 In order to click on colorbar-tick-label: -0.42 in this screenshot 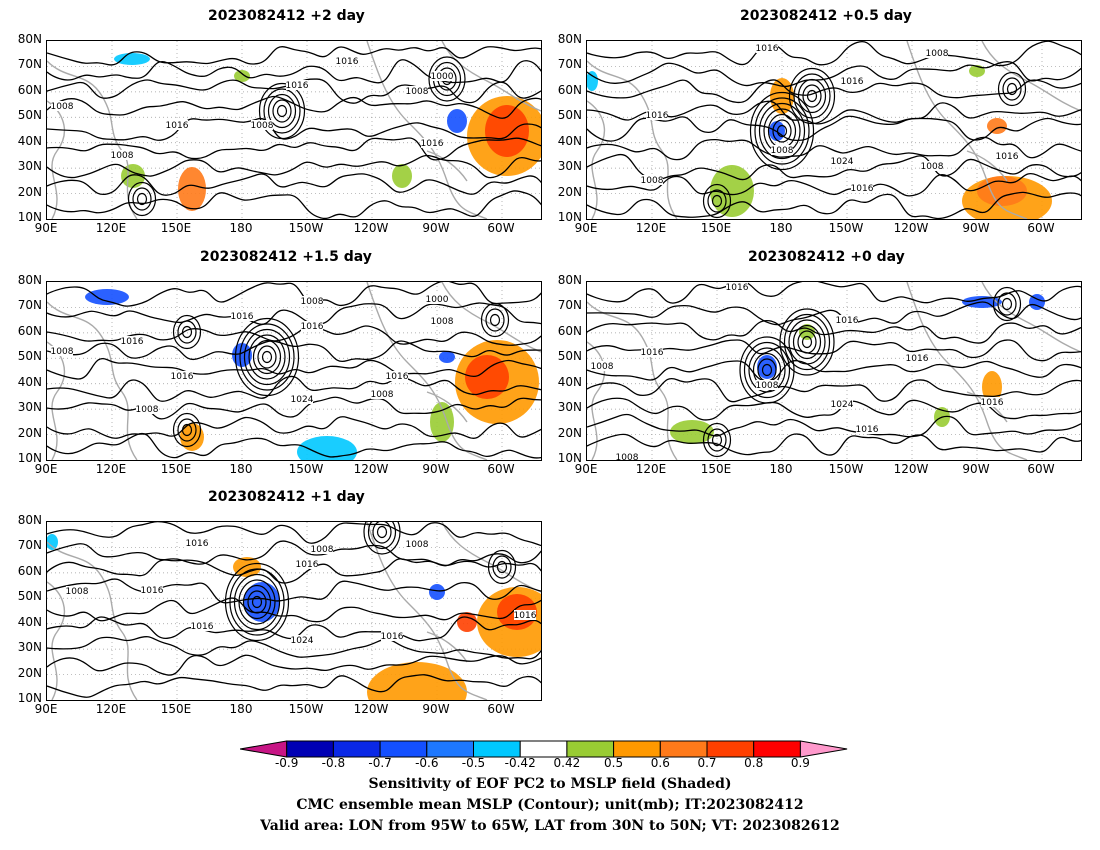, I will do `click(520, 763)`.